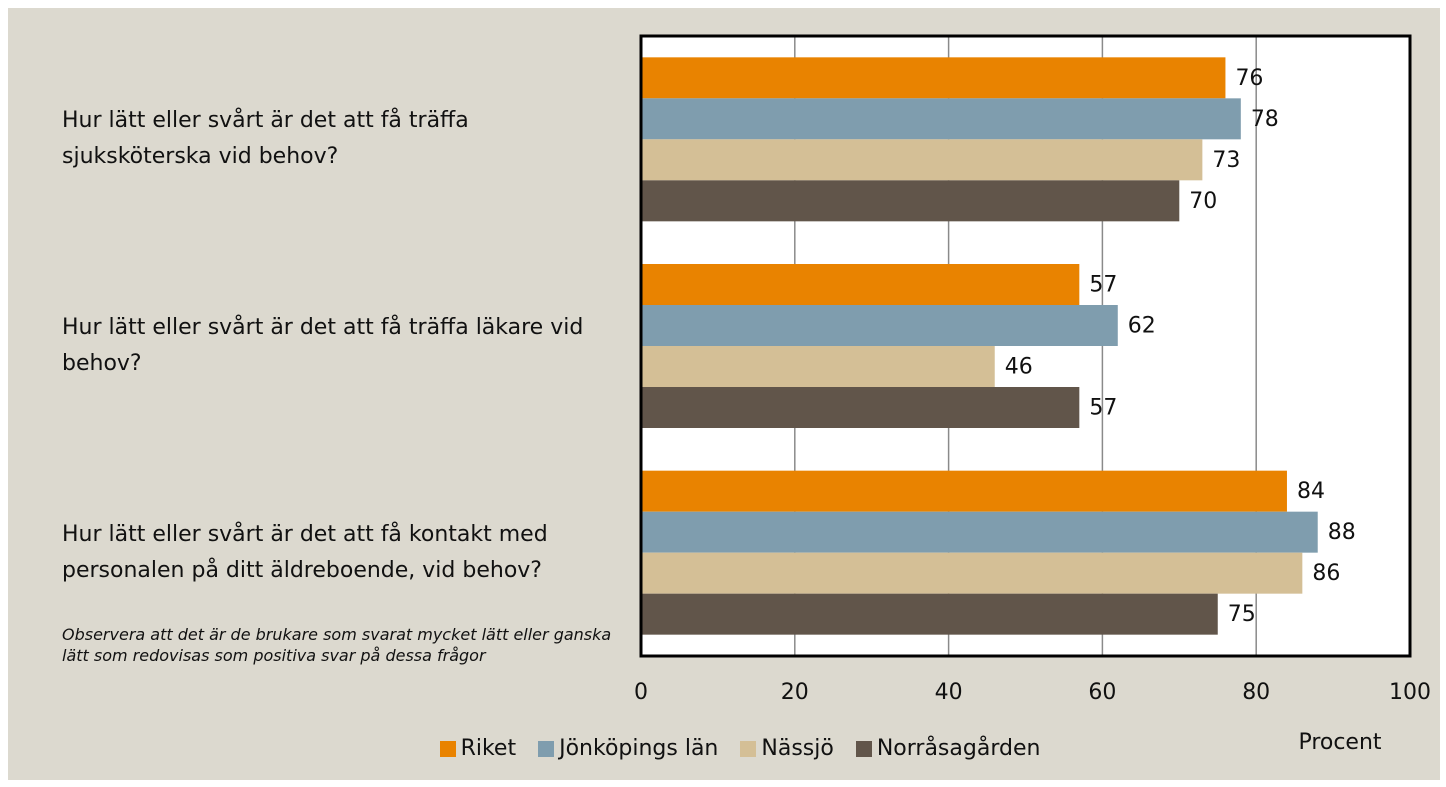  I want to click on value-label: 76, so click(1249, 78).